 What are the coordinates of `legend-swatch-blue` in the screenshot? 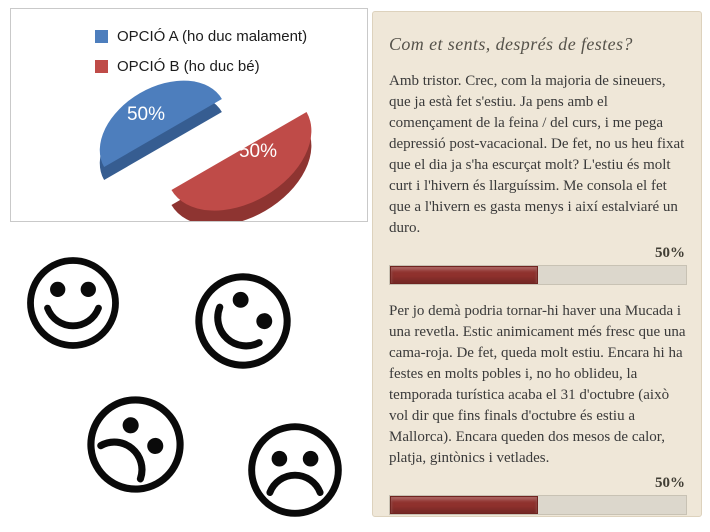 It's located at (101, 36).